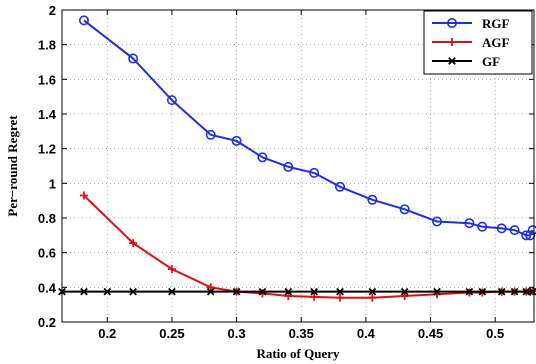 This screenshot has height=364, width=536. What do you see at coordinates (298, 353) in the screenshot?
I see `x-axis-label: Ratio of Query` at bounding box center [298, 353].